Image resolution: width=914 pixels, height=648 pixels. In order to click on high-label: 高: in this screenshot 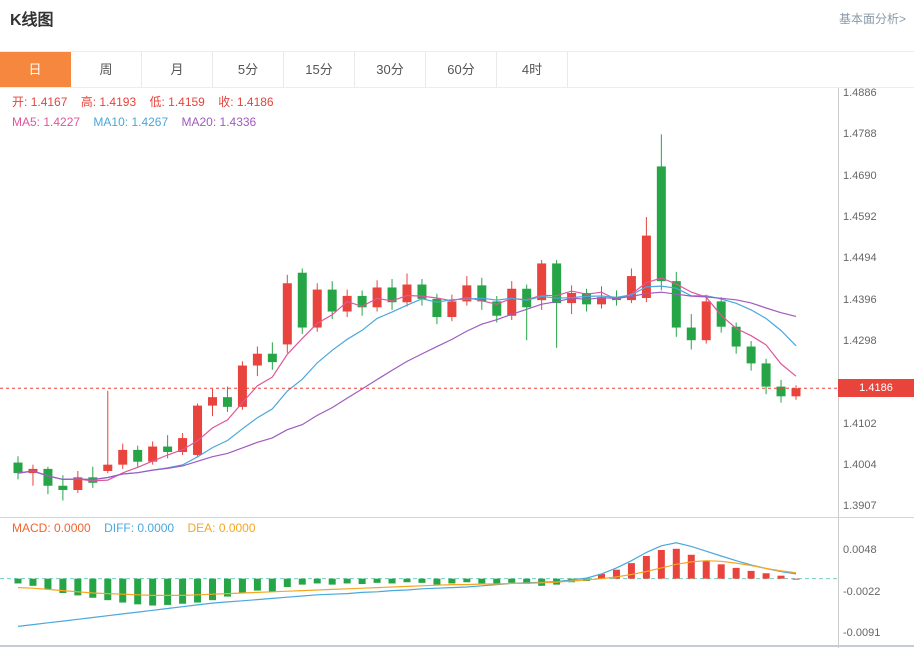, I will do `click(88, 102)`.